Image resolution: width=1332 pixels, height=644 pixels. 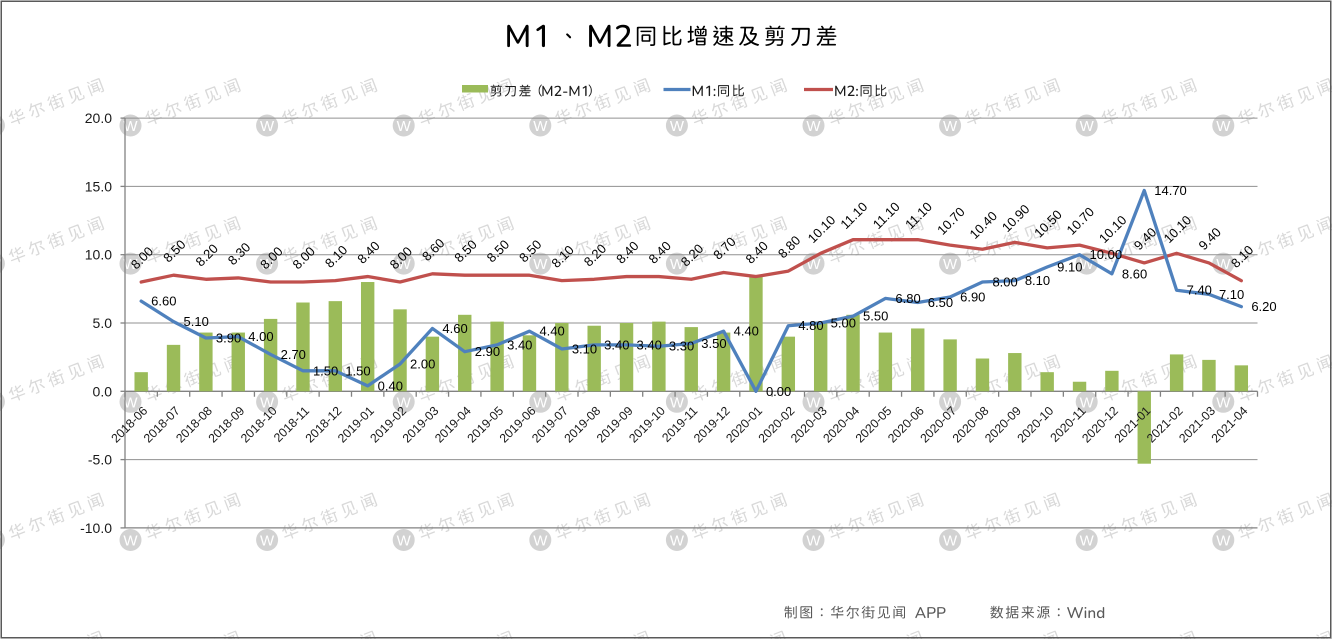 What do you see at coordinates (1134, 273) in the screenshot?
I see `svg-text: 8.60` at bounding box center [1134, 273].